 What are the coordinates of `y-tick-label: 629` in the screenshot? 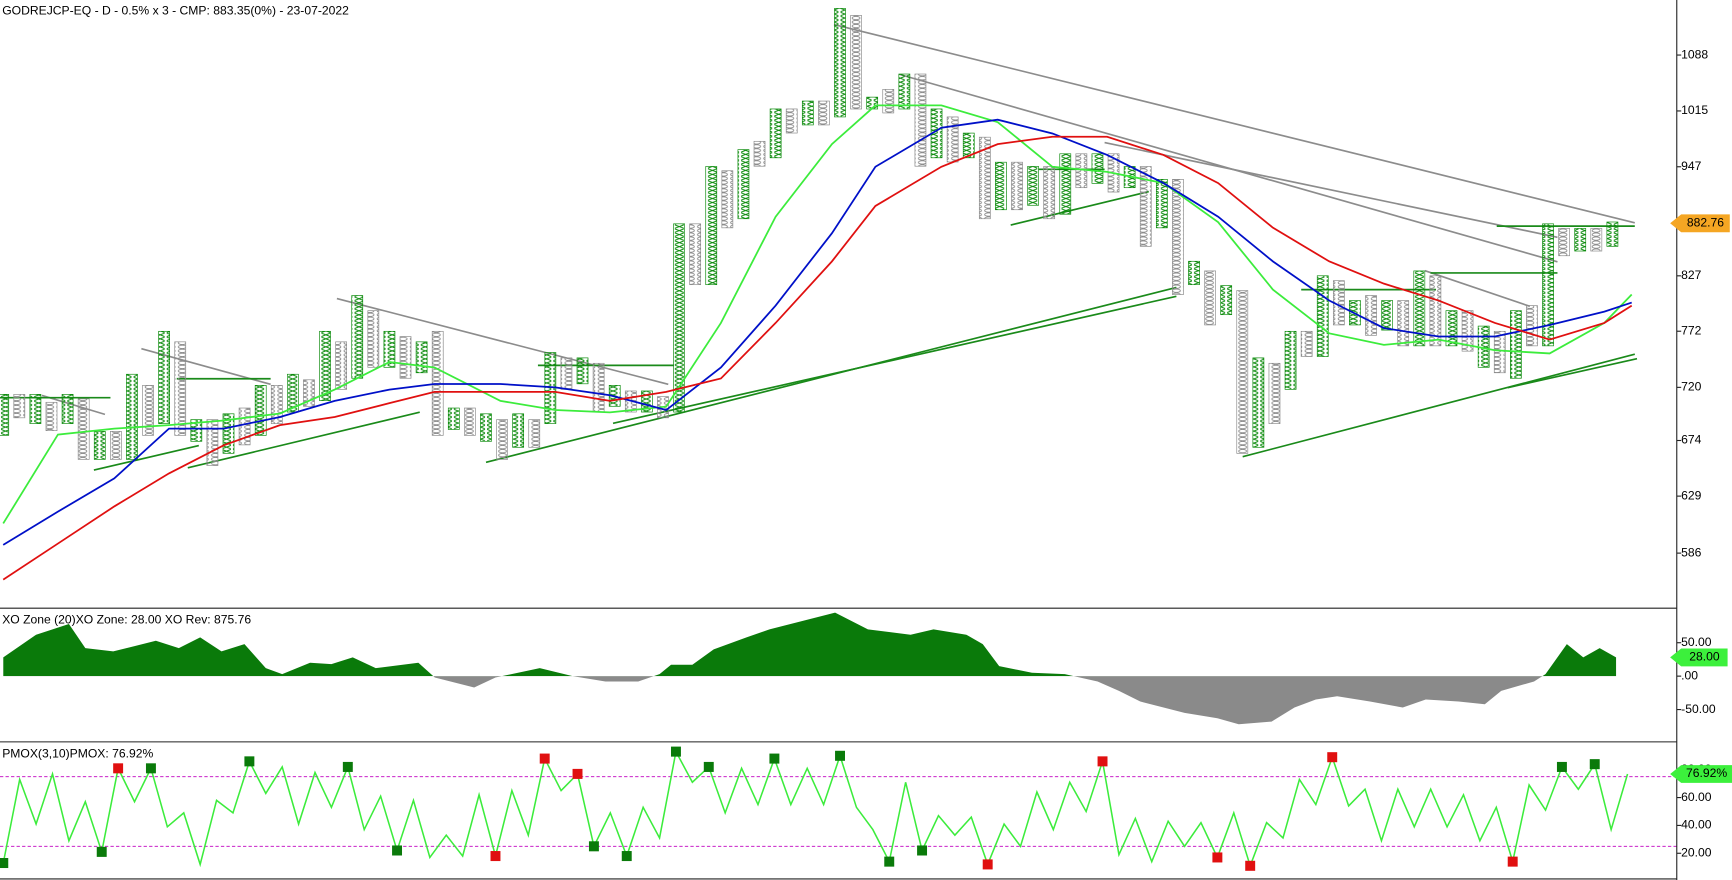 It's located at (1691, 495).